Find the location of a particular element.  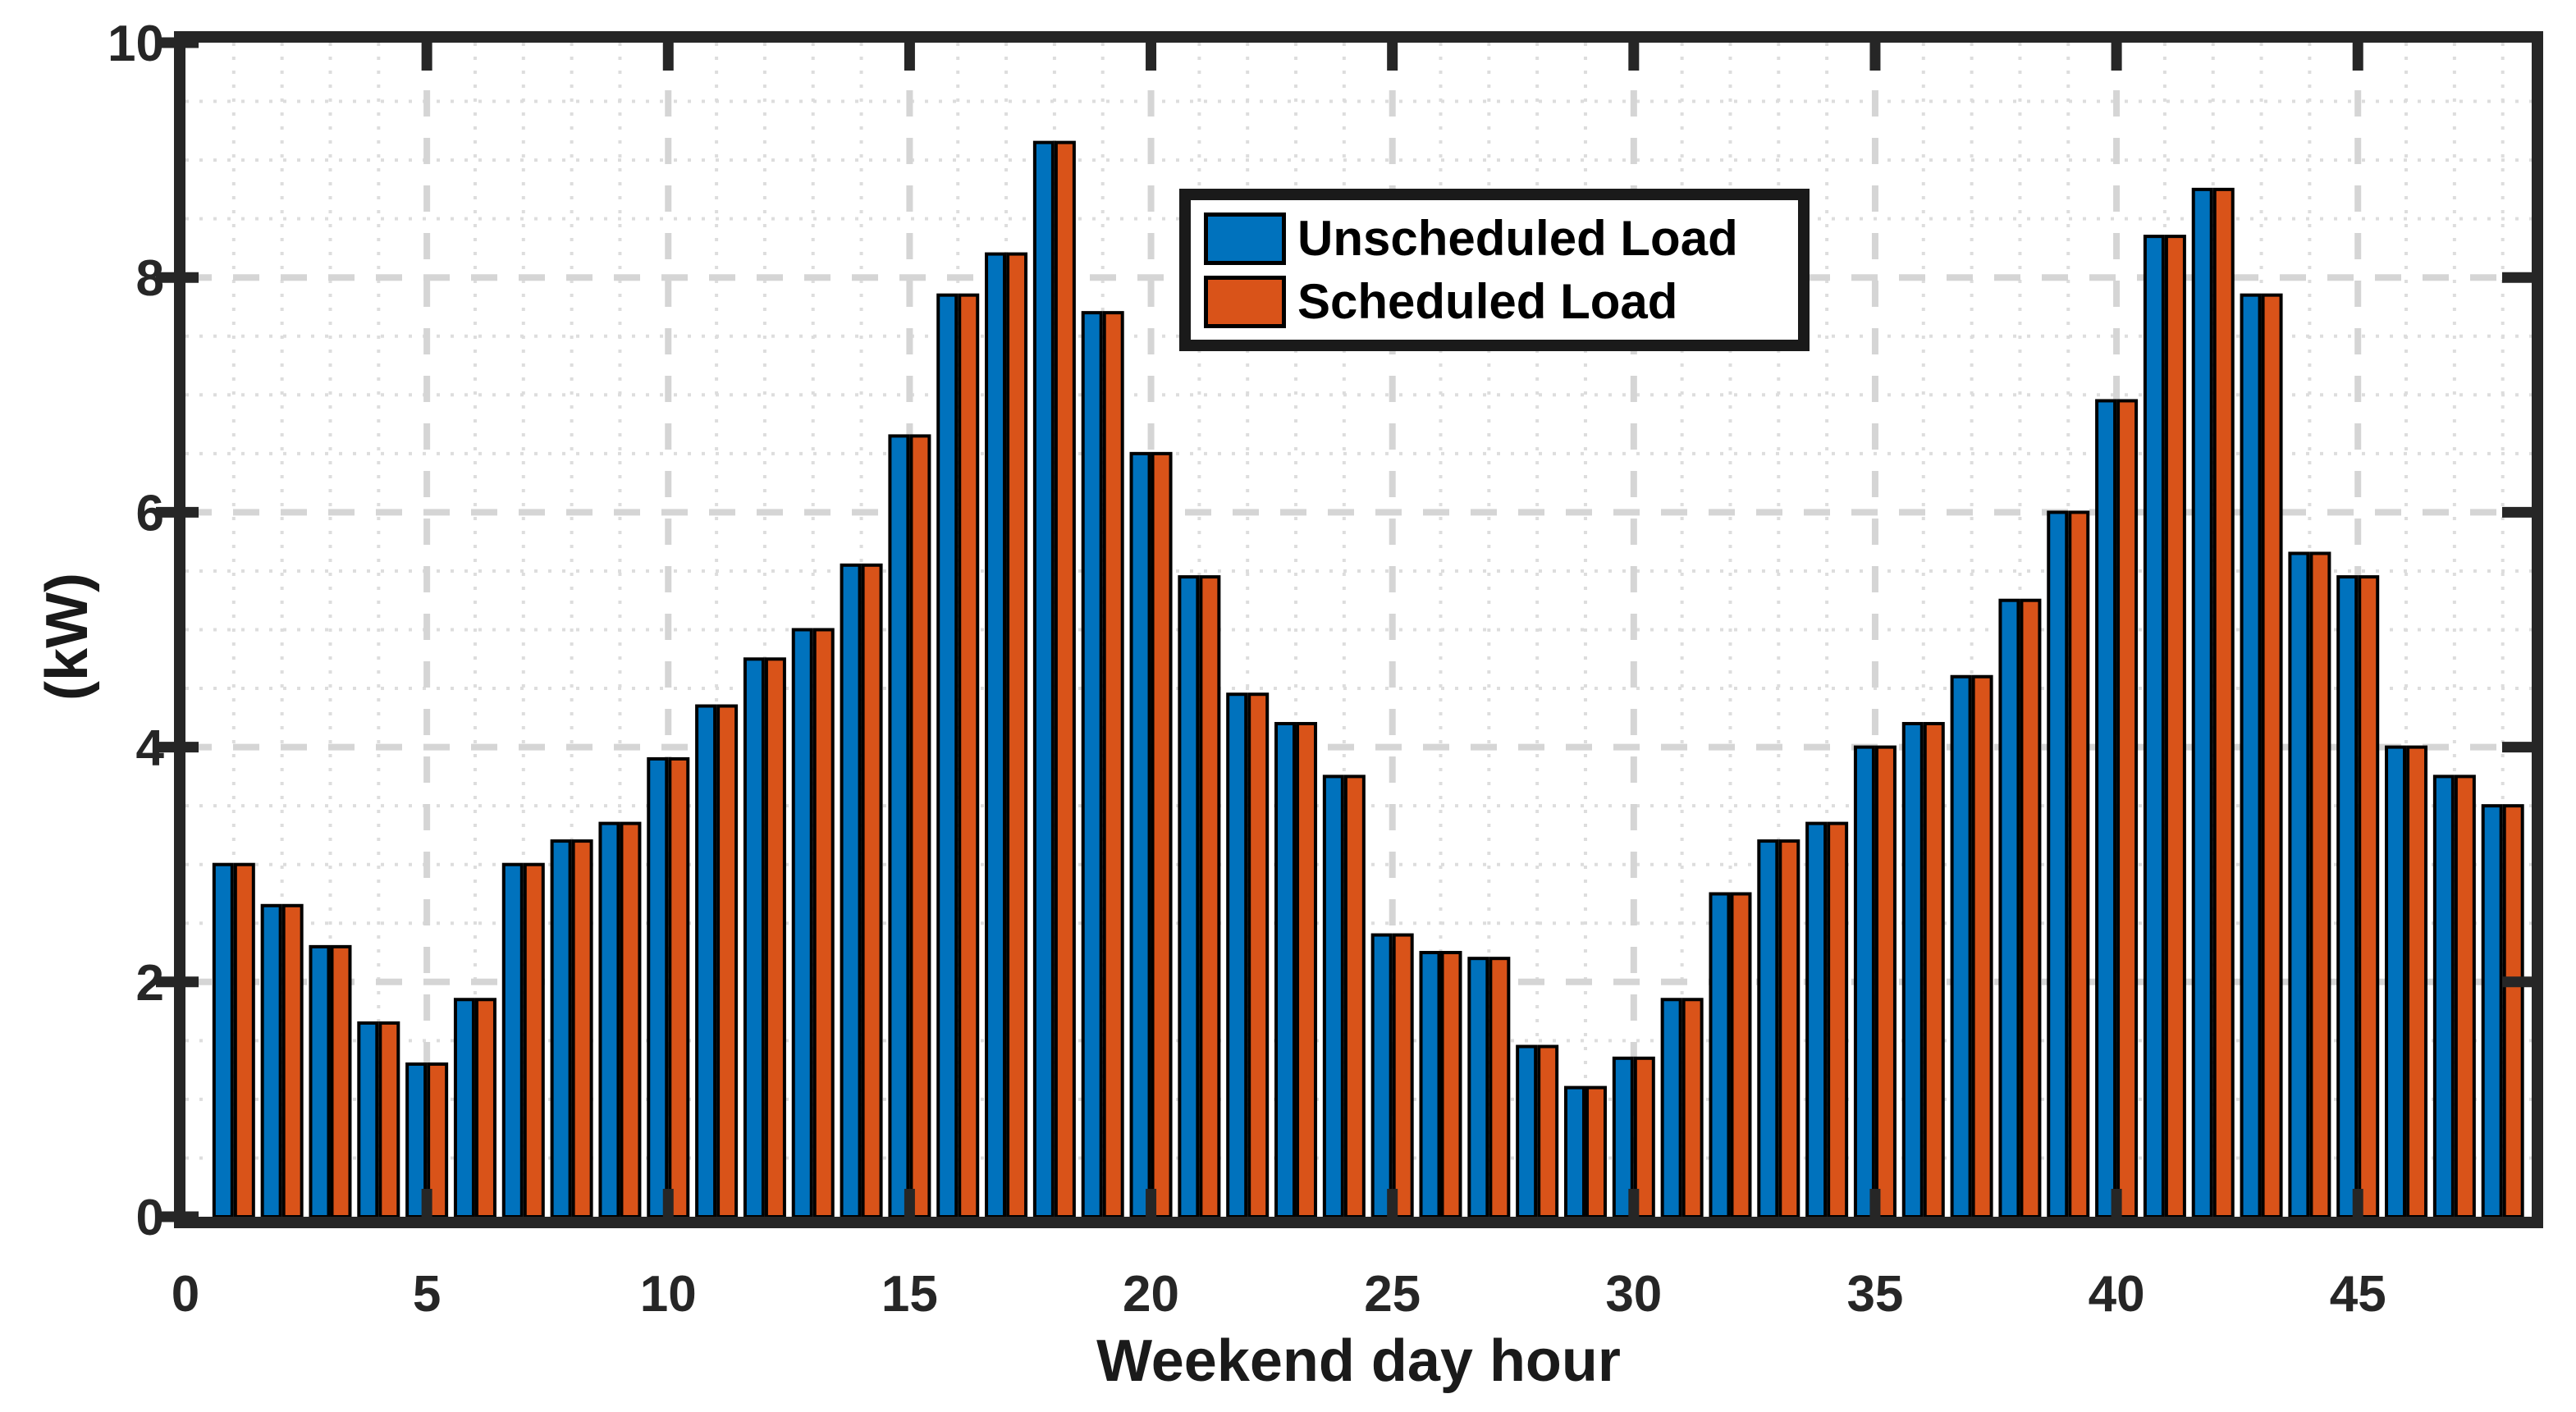

y-tick-label: 4 is located at coordinates (150, 748).